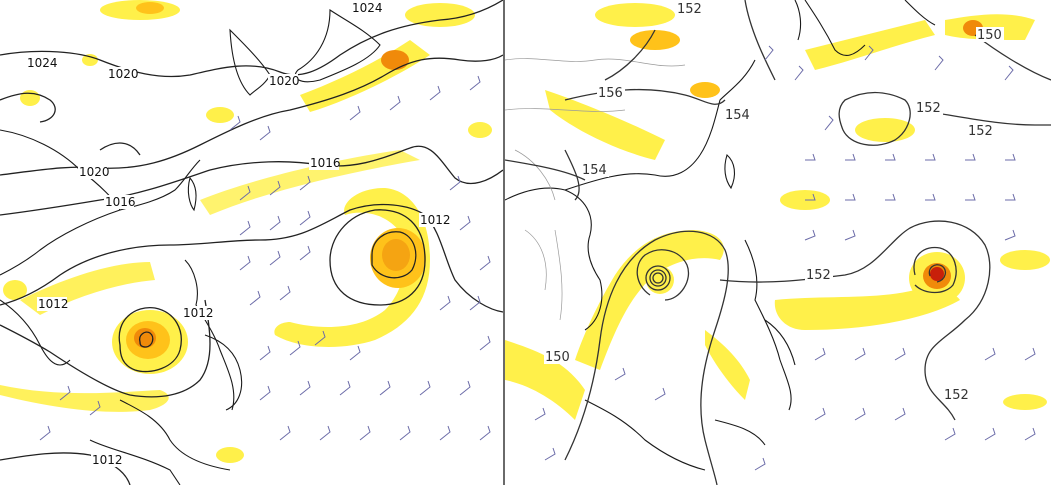  I want to click on right-label-8: 150, so click(557, 357).